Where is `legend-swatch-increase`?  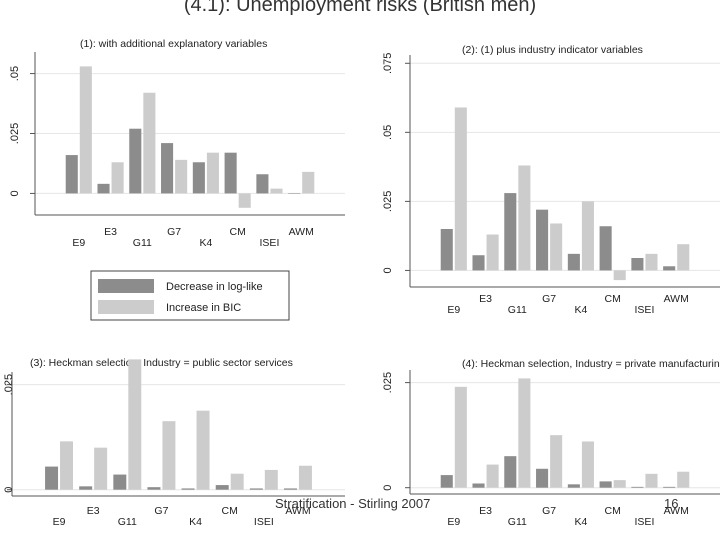
legend-swatch-increase is located at coordinates (126, 307).